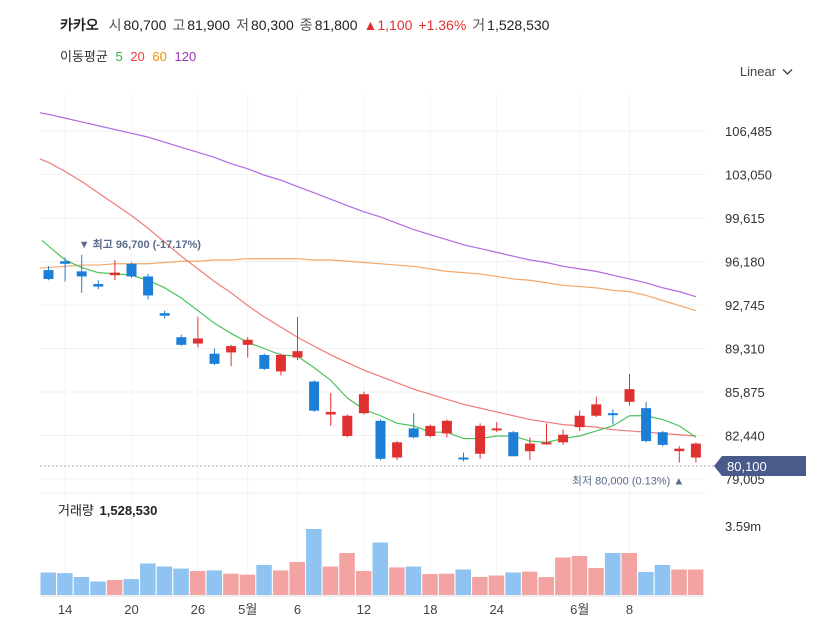  Describe the element at coordinates (185, 56) in the screenshot. I see `ma-legend-120: 120` at that location.